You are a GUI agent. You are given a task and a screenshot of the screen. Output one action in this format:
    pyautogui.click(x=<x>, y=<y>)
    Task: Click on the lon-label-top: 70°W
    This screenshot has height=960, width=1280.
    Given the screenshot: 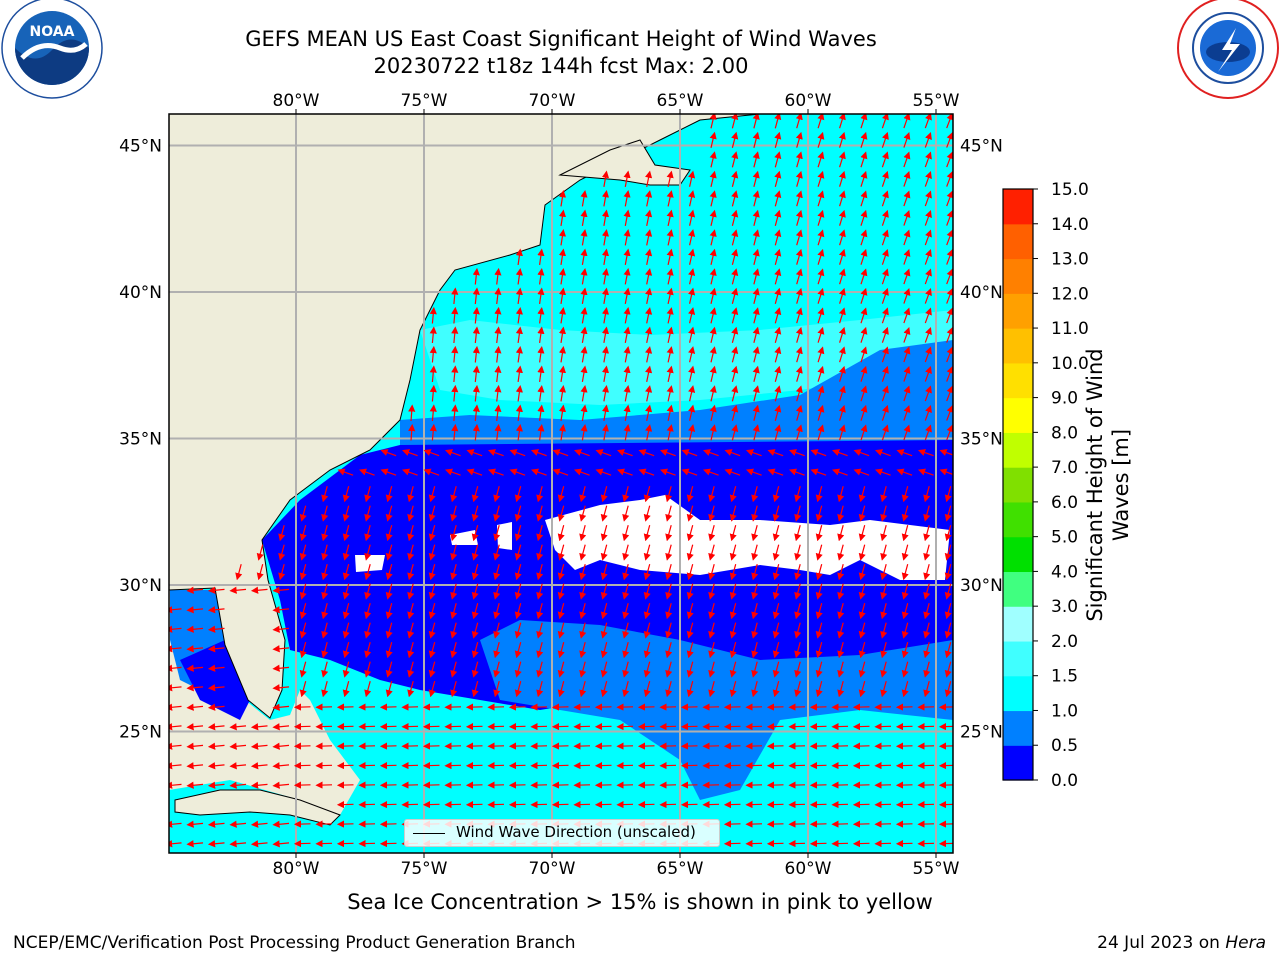 What is the action you would take?
    pyautogui.click(x=552, y=101)
    